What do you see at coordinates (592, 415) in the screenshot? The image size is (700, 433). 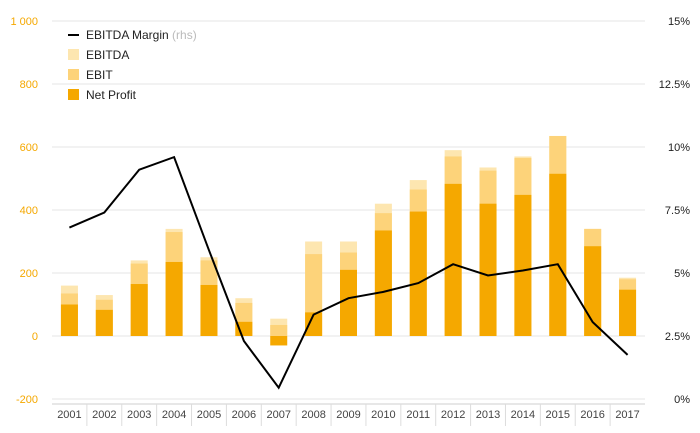 I see `x-tick-label: 2016` at bounding box center [592, 415].